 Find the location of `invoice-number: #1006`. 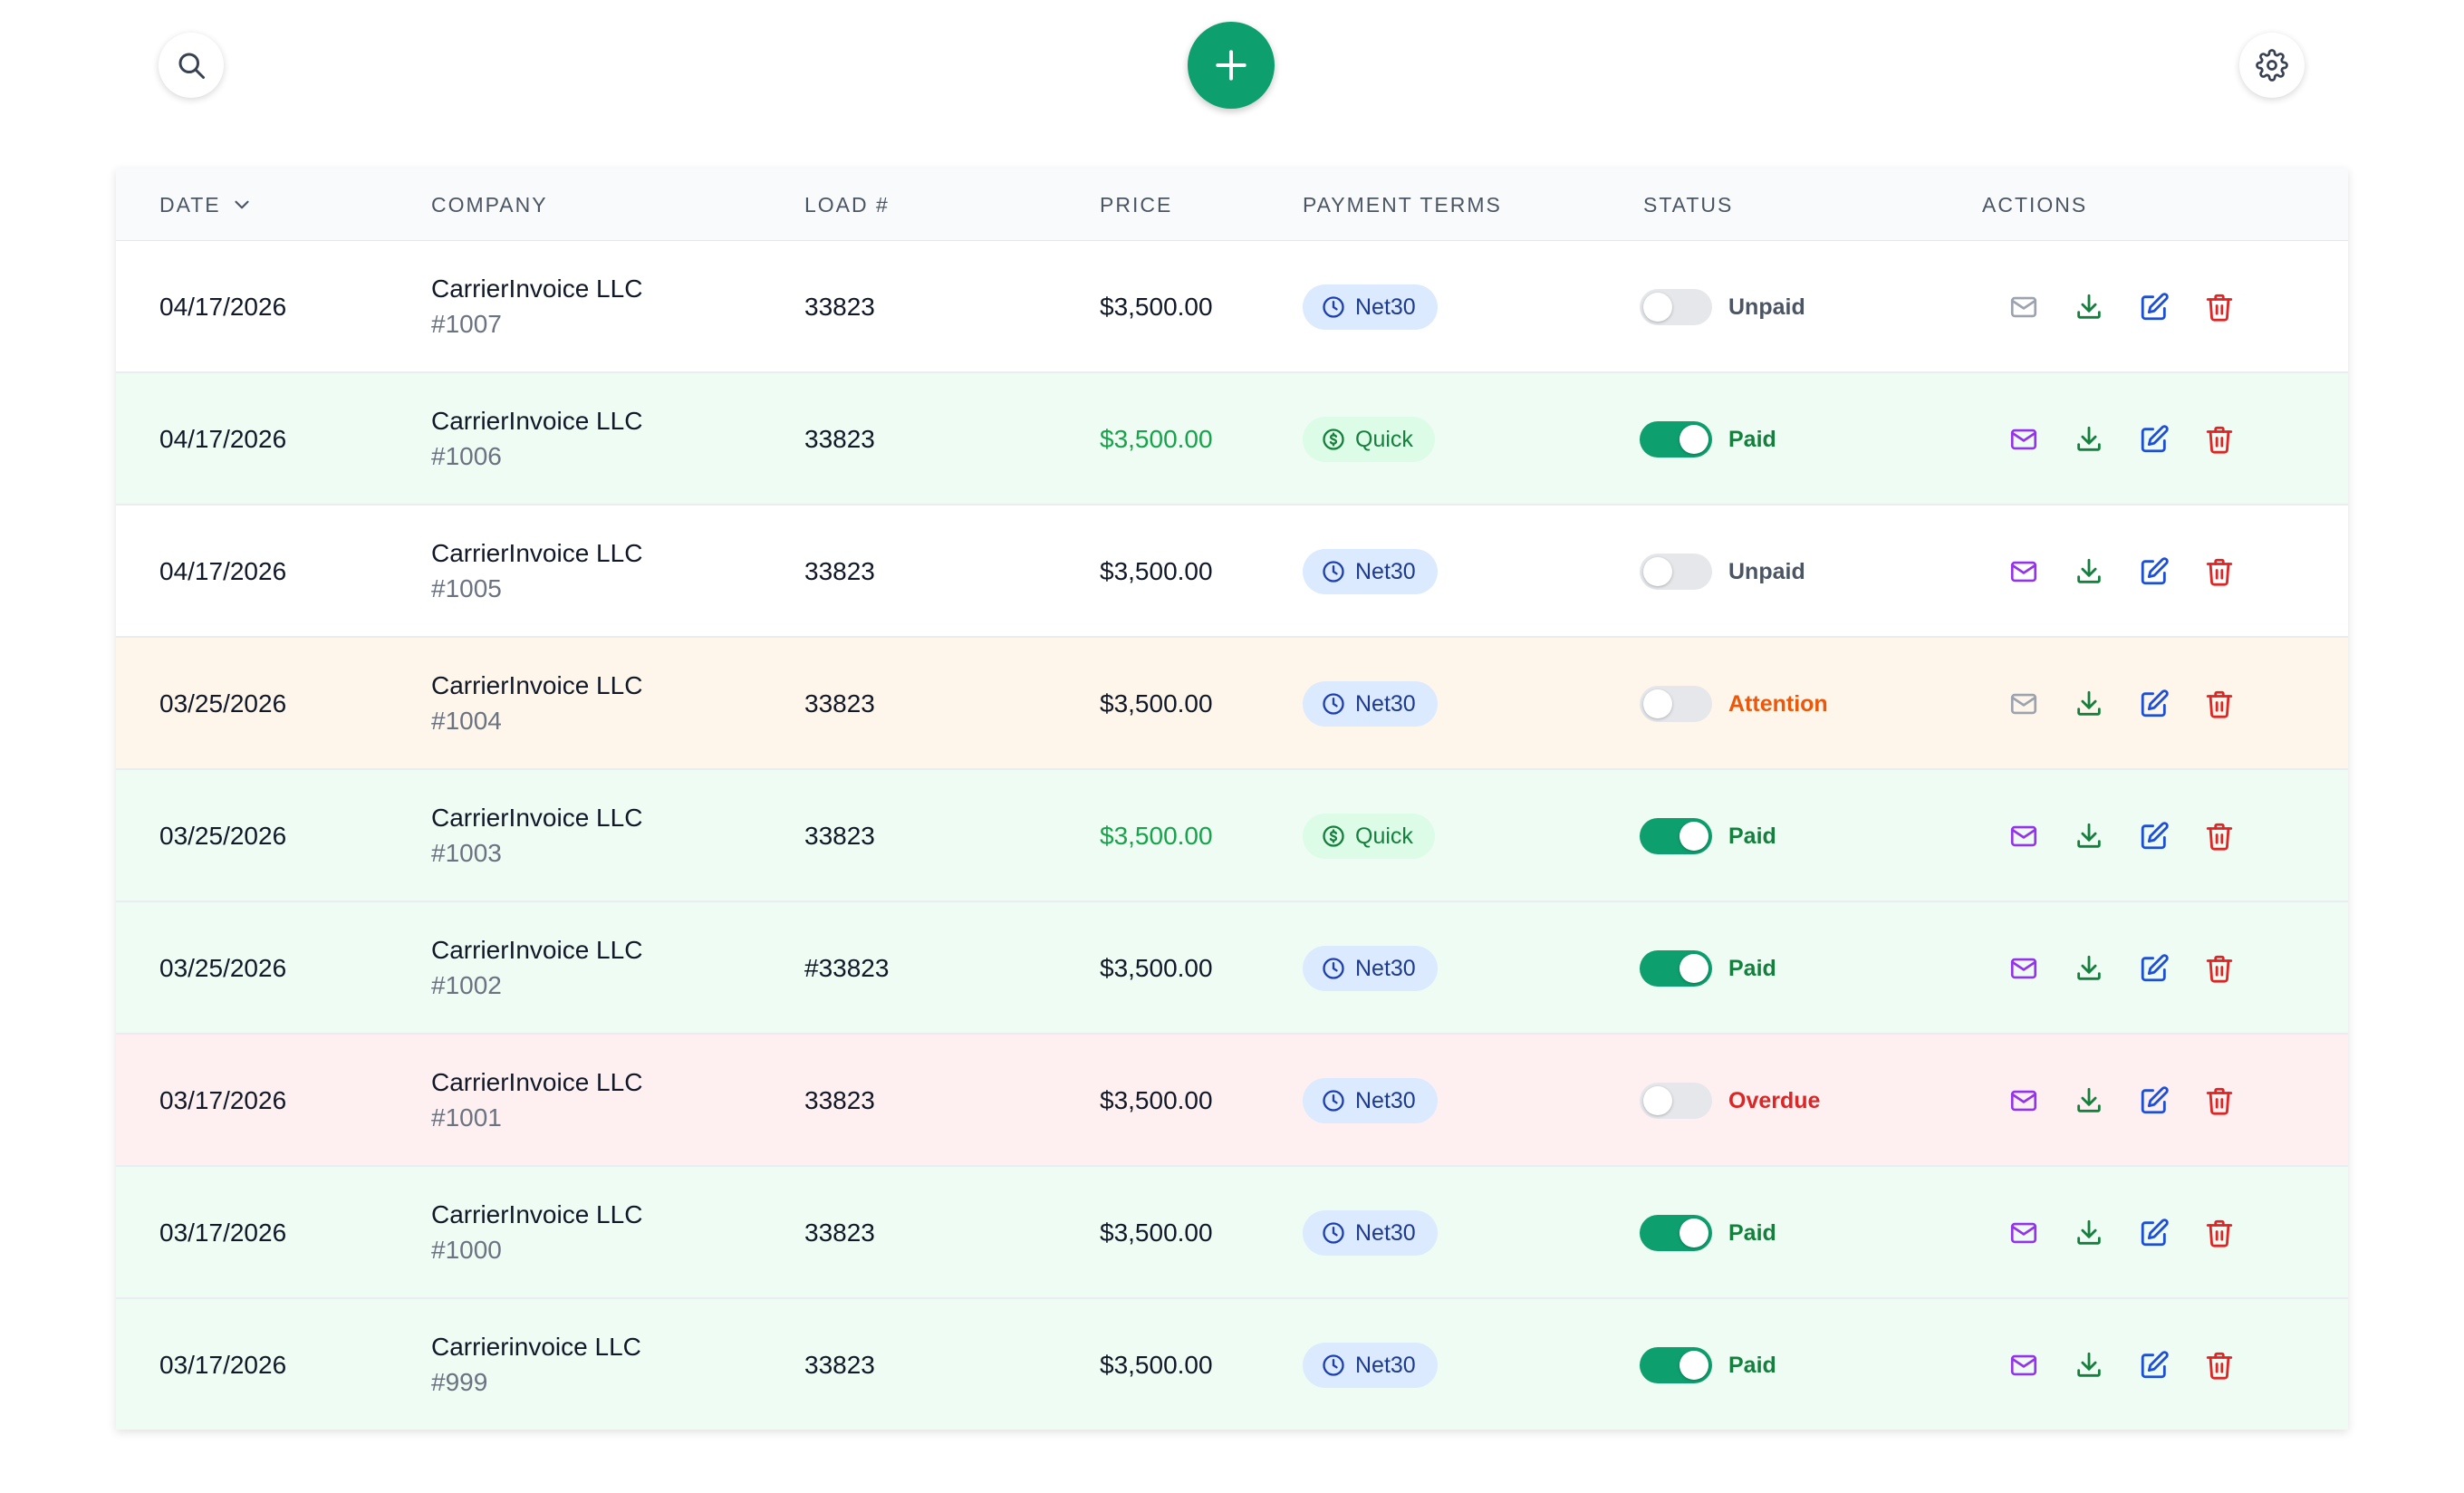

invoice-number: #1006 is located at coordinates (466, 456).